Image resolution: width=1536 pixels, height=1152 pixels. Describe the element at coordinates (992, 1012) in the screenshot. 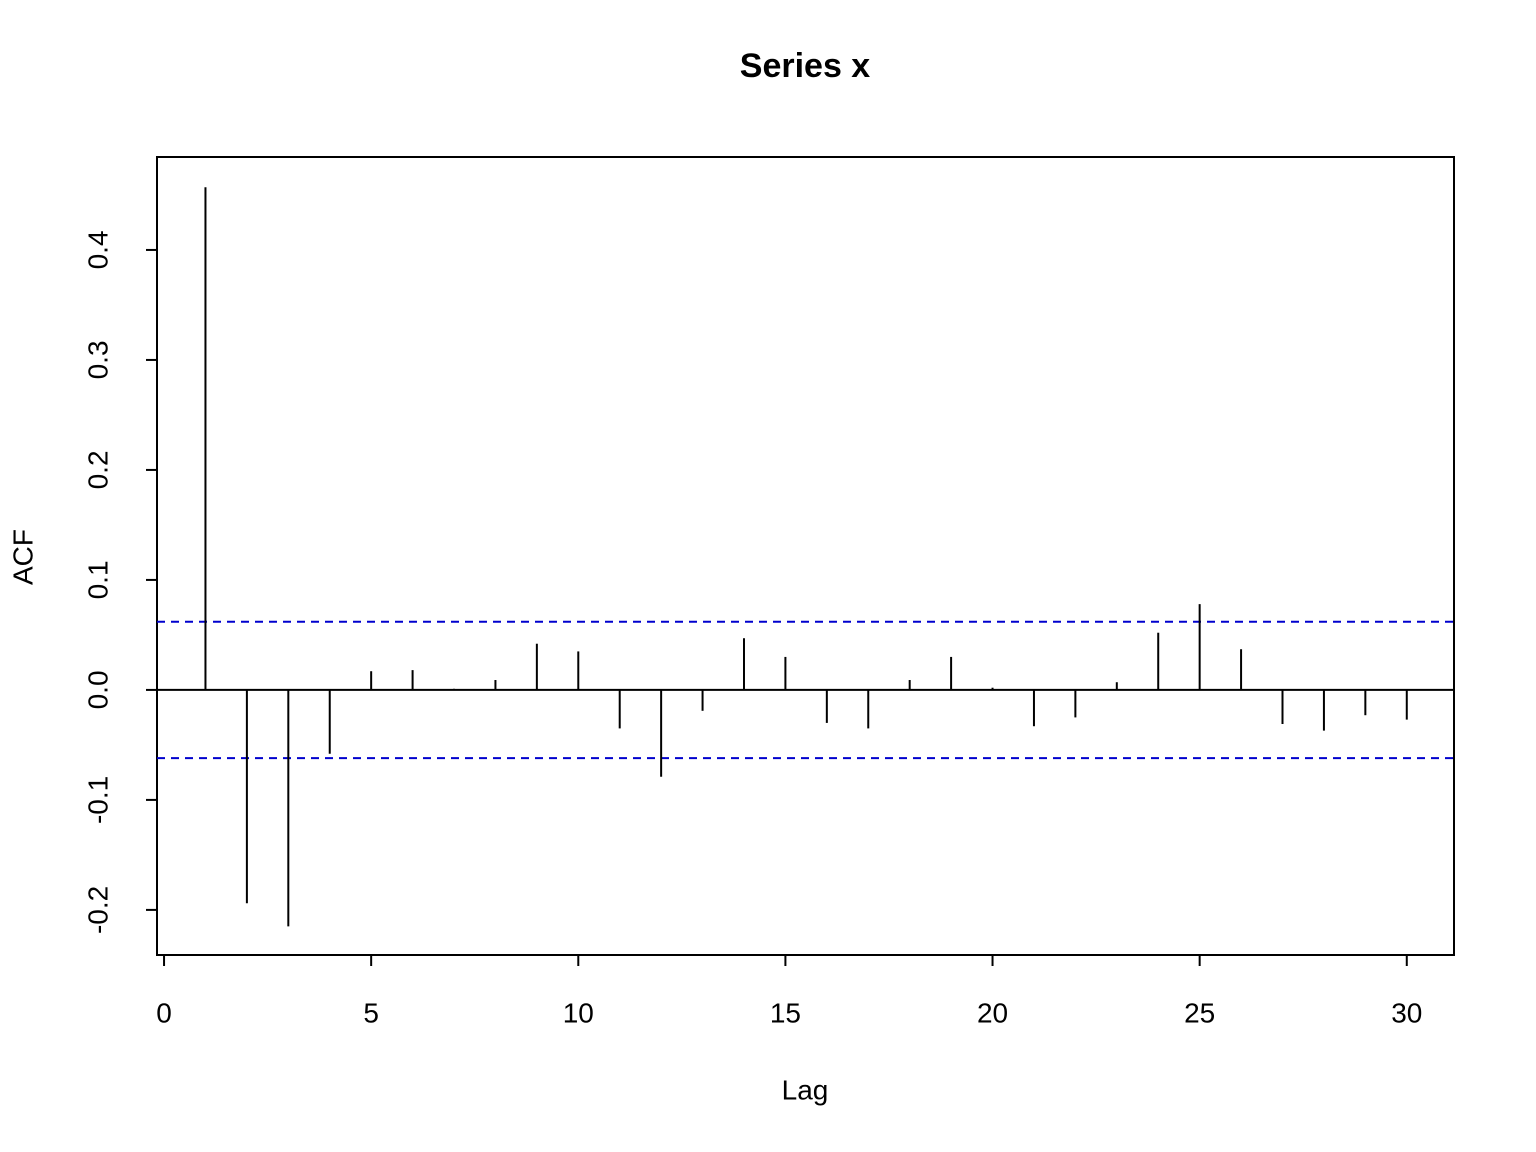

I see `x-tick-label: 20` at that location.